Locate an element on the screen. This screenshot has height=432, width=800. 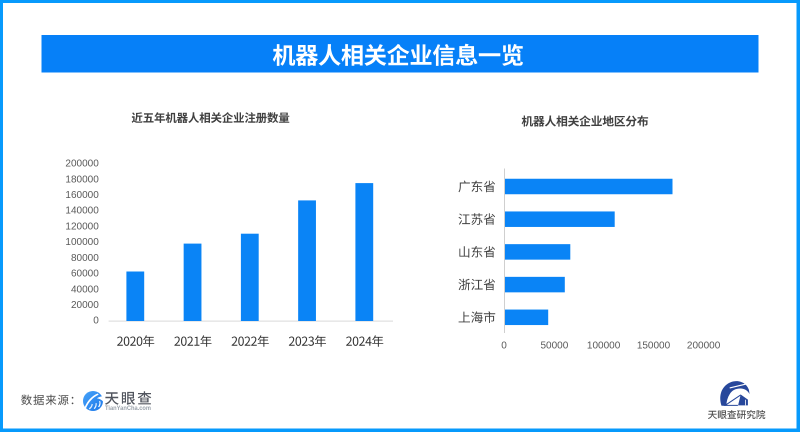
svg-text: TianYanCha.com is located at coordinates (128, 409).